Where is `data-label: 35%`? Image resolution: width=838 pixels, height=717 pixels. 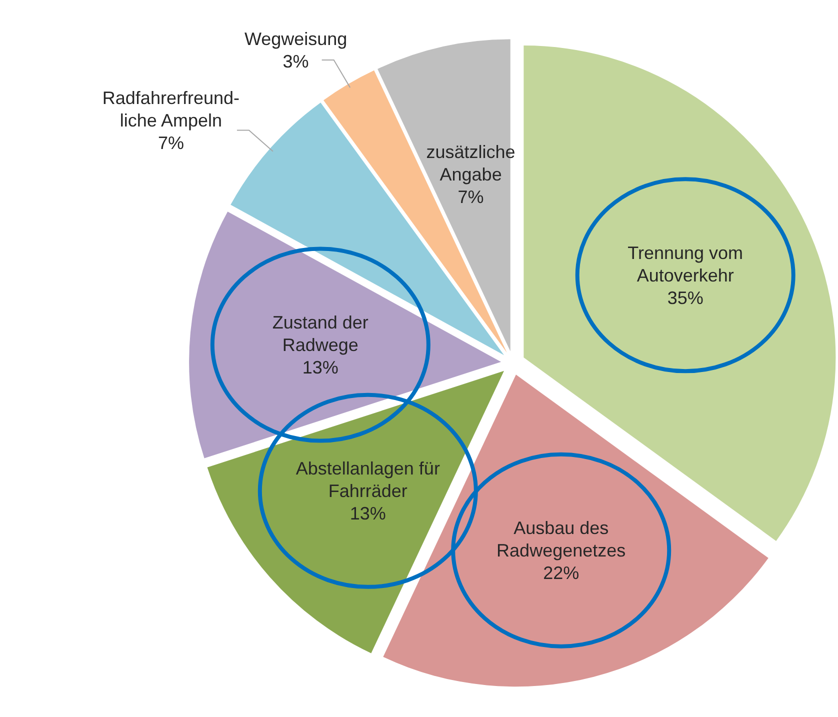
data-label: 35% is located at coordinates (685, 298).